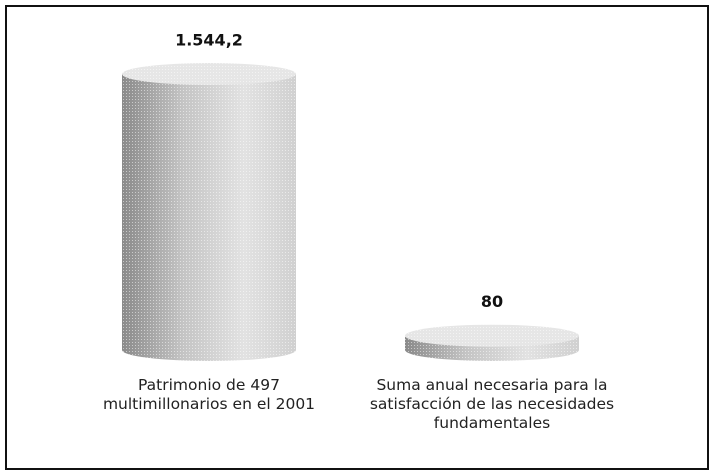  What do you see at coordinates (492, 301) in the screenshot?
I see `value-label: 80` at bounding box center [492, 301].